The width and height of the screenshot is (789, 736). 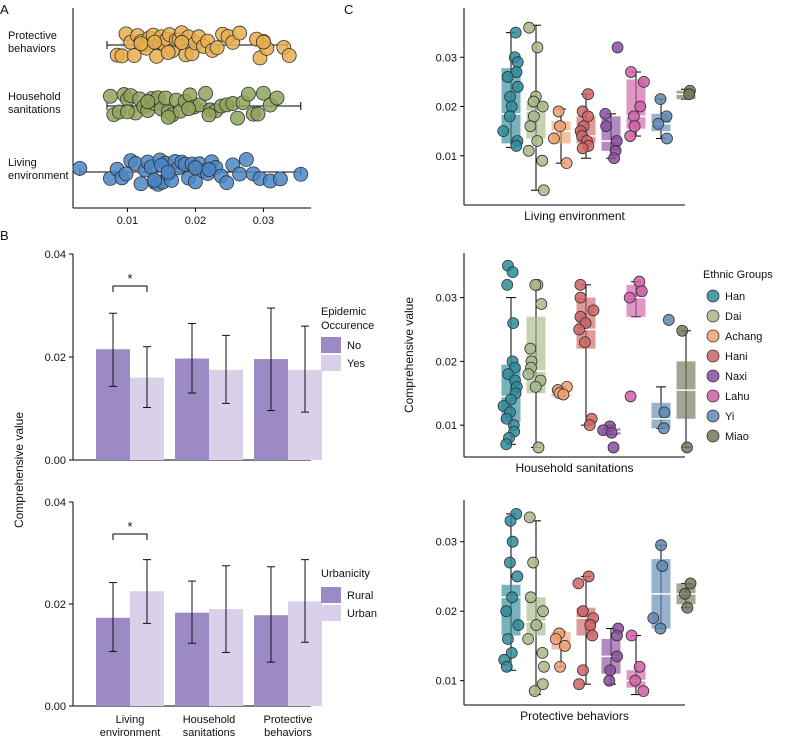 What do you see at coordinates (288, 731) in the screenshot?
I see `b-x-tick-label: behaviors` at bounding box center [288, 731].